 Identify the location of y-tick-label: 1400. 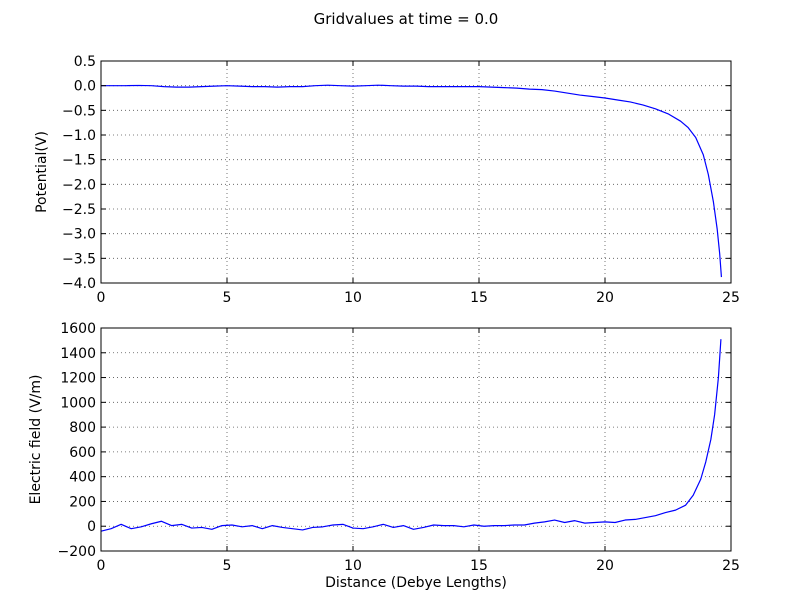
(78, 354).